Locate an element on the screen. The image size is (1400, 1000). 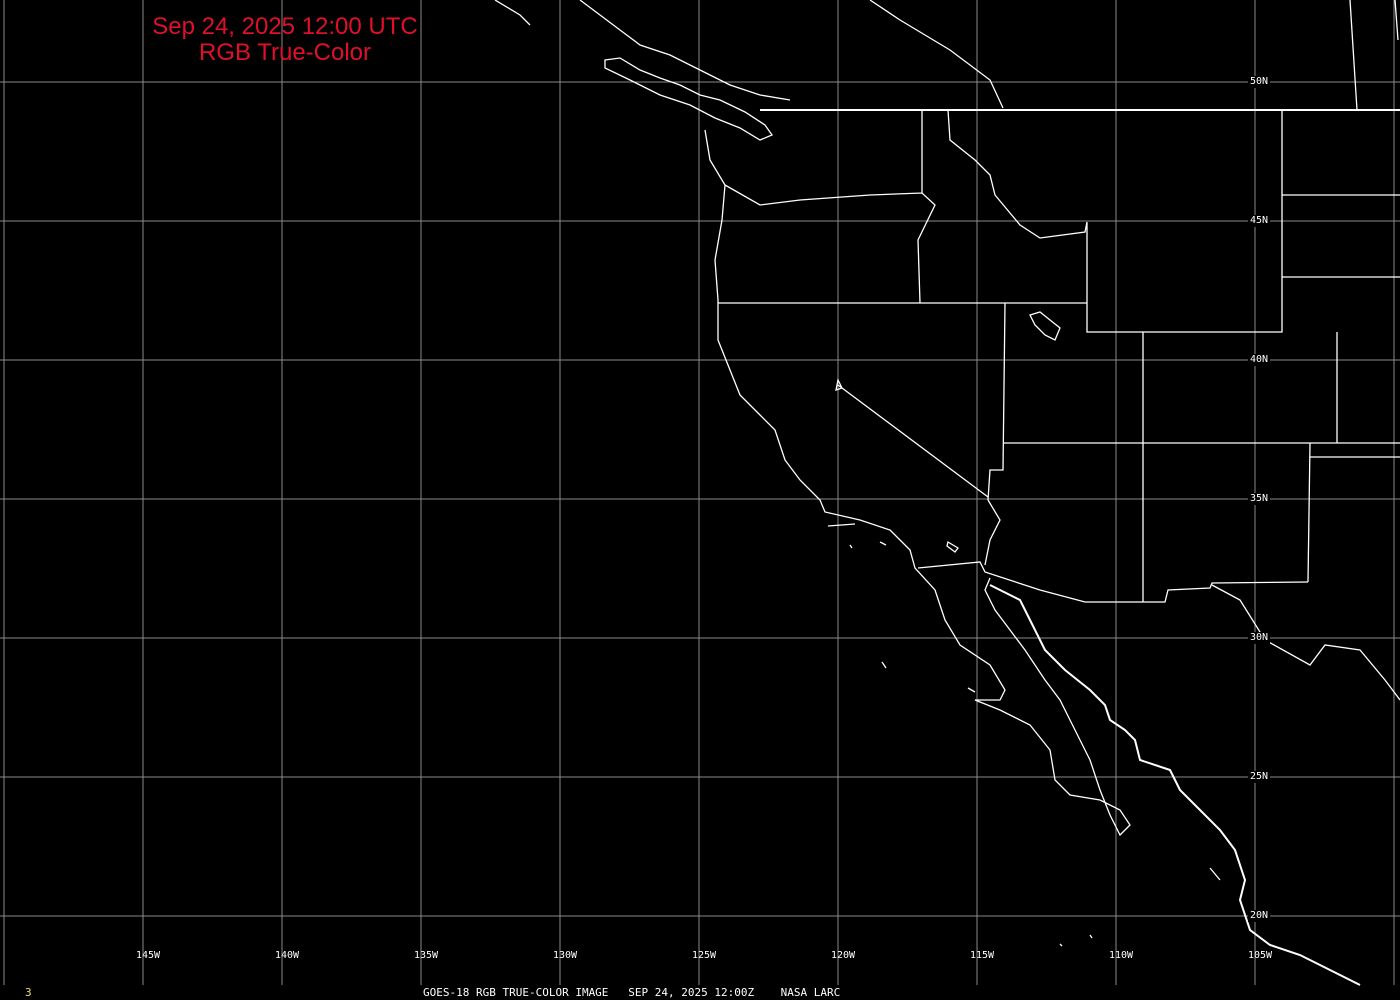
lat-label: 50N is located at coordinates (1259, 82).